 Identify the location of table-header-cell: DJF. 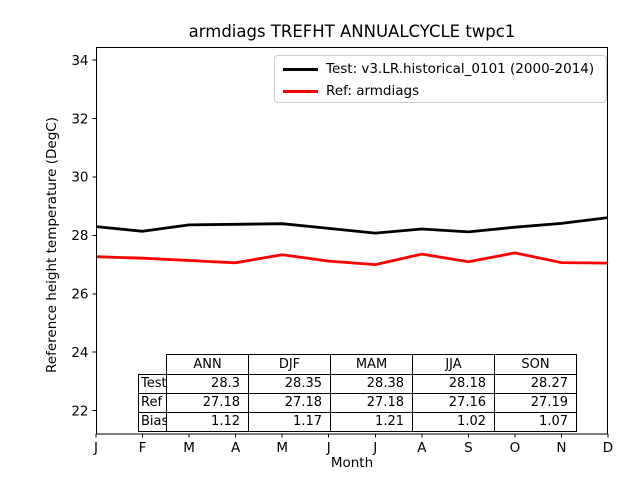
(289, 364).